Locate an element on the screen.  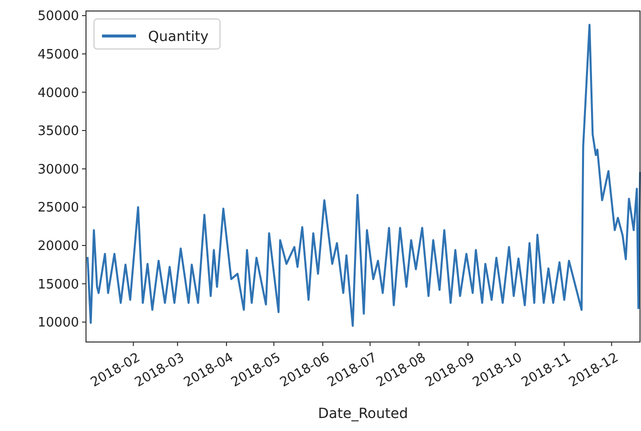
y-tick-label: 10000 is located at coordinates (58, 323).